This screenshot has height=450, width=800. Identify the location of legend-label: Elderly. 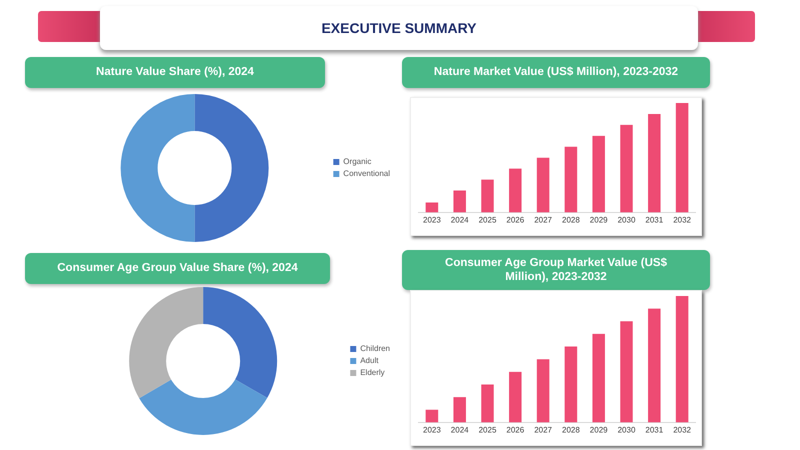
(372, 373).